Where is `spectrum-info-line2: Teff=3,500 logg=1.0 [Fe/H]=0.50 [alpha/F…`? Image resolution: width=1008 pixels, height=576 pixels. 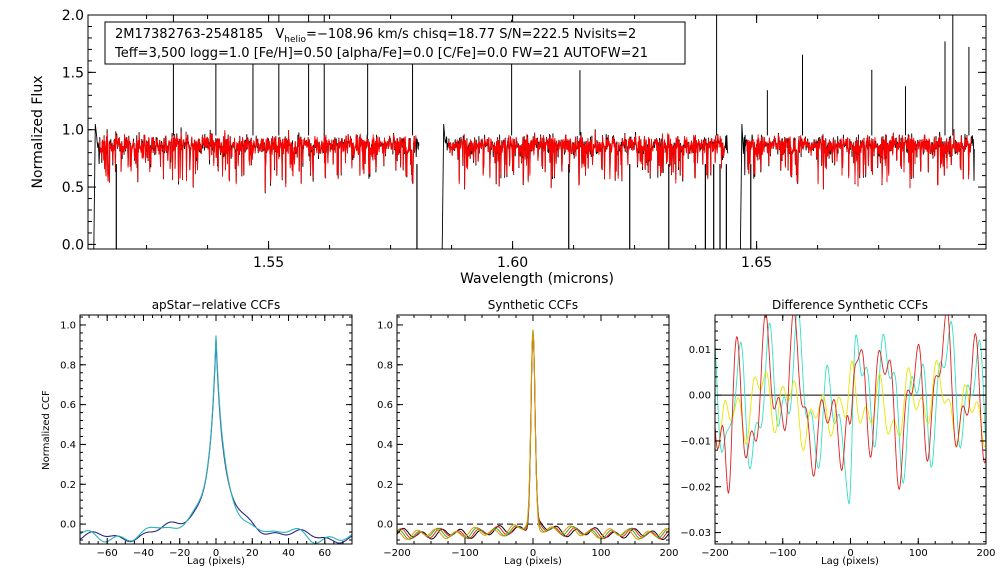 spectrum-info-line2: Teff=3,500 logg=1.0 [Fe/H]=0.50 [alpha/F… is located at coordinates (381, 53).